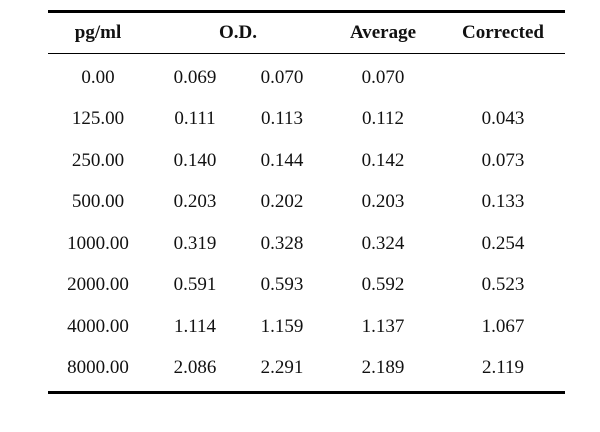 The width and height of the screenshot is (600, 432). Describe the element at coordinates (195, 368) in the screenshot. I see `cell-od-1: 2.086` at that location.